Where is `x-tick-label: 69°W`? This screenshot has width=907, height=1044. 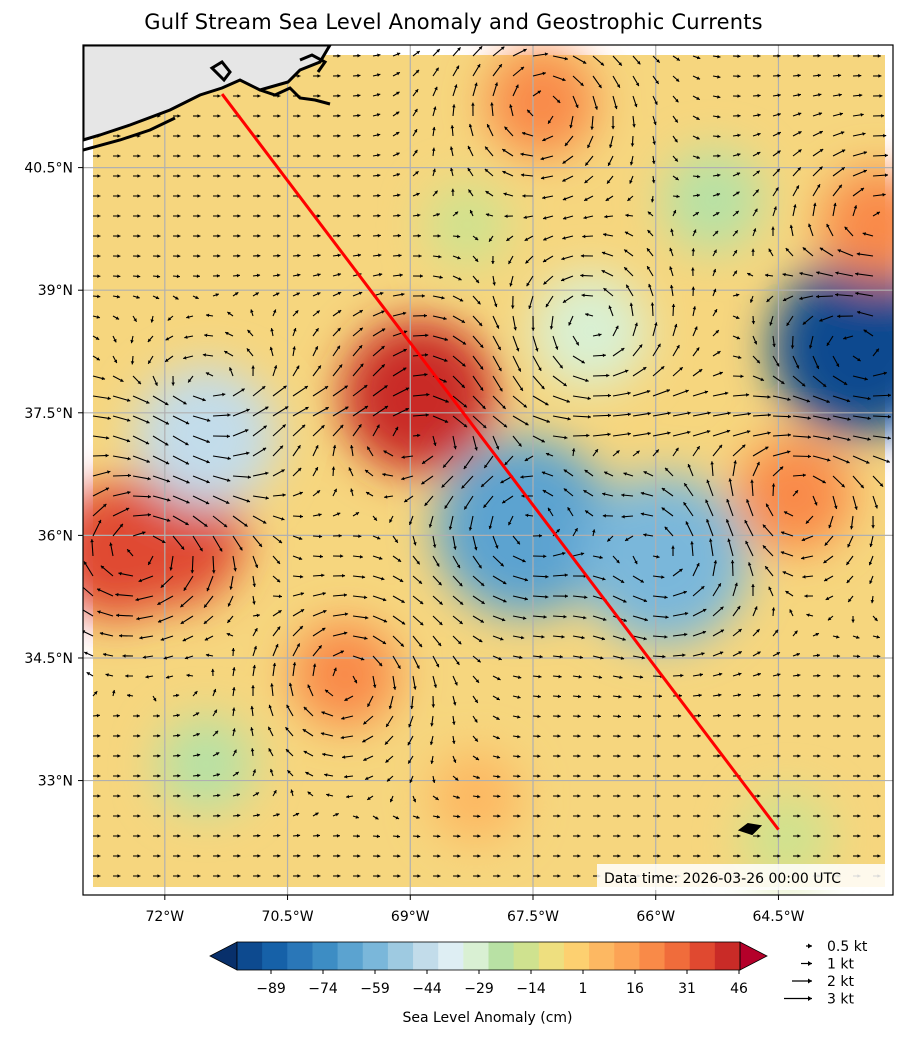 x-tick-label: 69°W is located at coordinates (410, 917).